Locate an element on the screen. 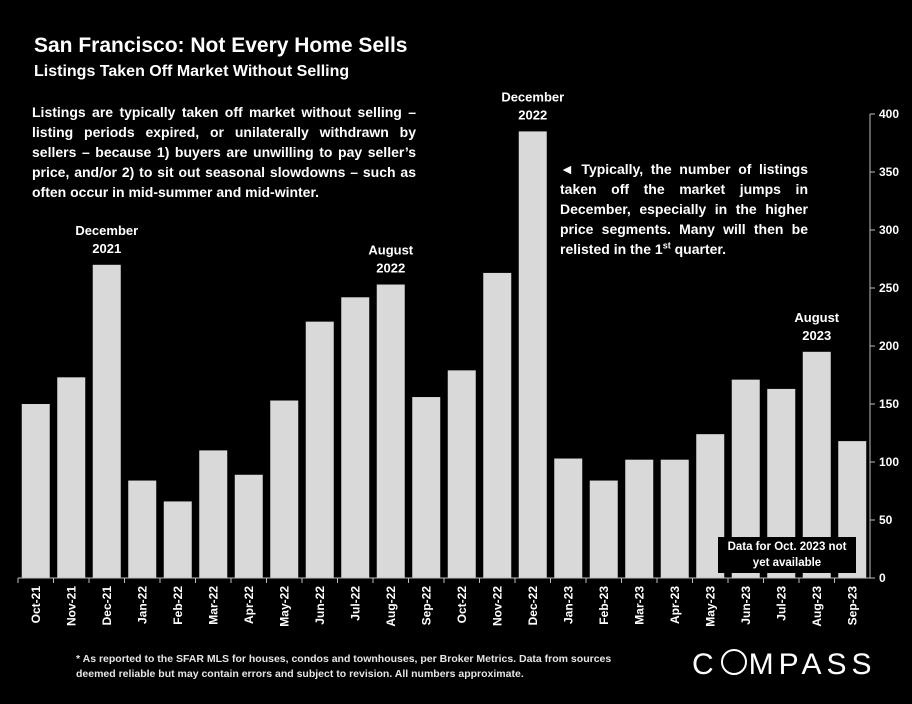  x-tick-label: Mar-23 is located at coordinates (639, 605).